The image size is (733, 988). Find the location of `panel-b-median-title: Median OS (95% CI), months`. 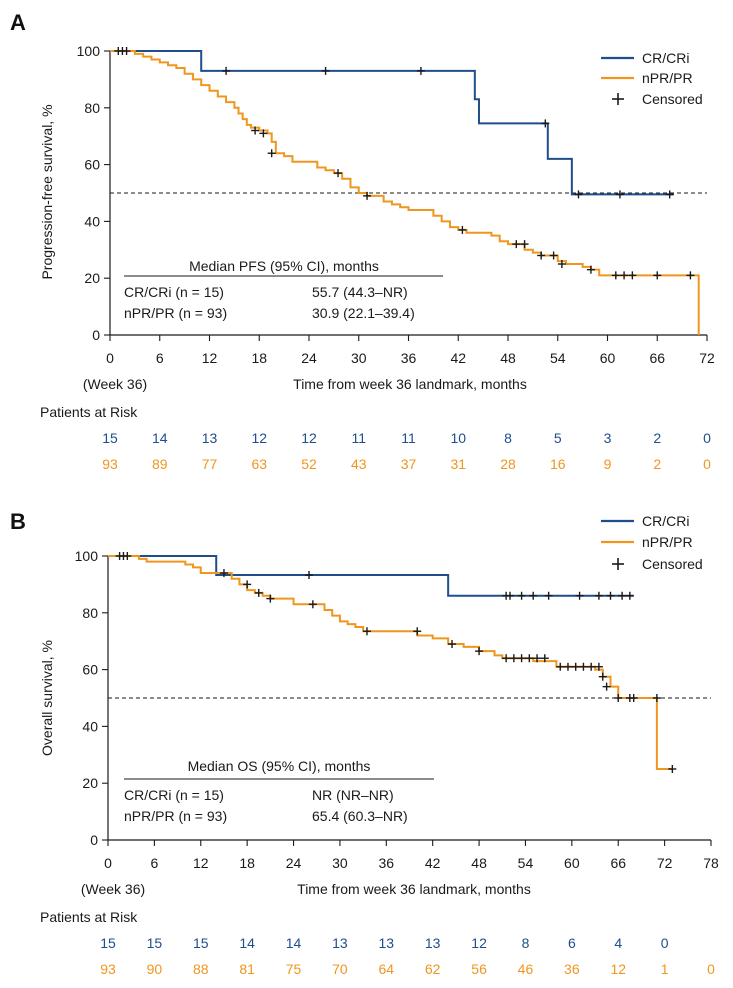

panel-b-median-title: Median OS (95% CI), months is located at coordinates (279, 766).